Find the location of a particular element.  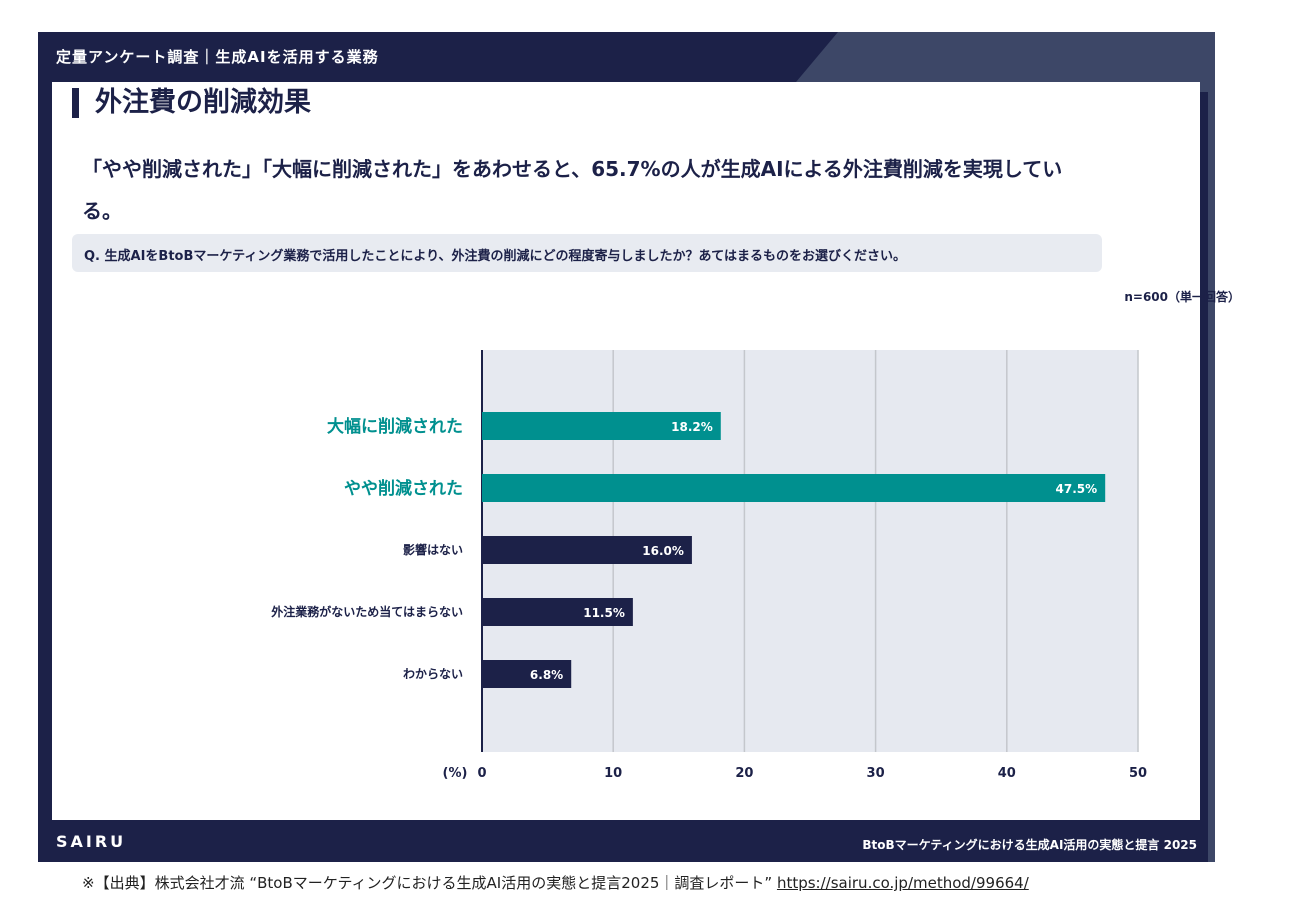

data-label: 47.5% is located at coordinates (1077, 489).